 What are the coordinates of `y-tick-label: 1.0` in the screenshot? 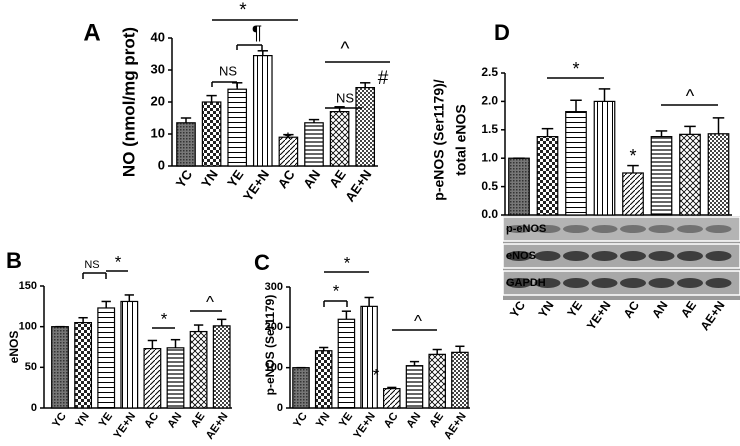 It's located at (489, 157).